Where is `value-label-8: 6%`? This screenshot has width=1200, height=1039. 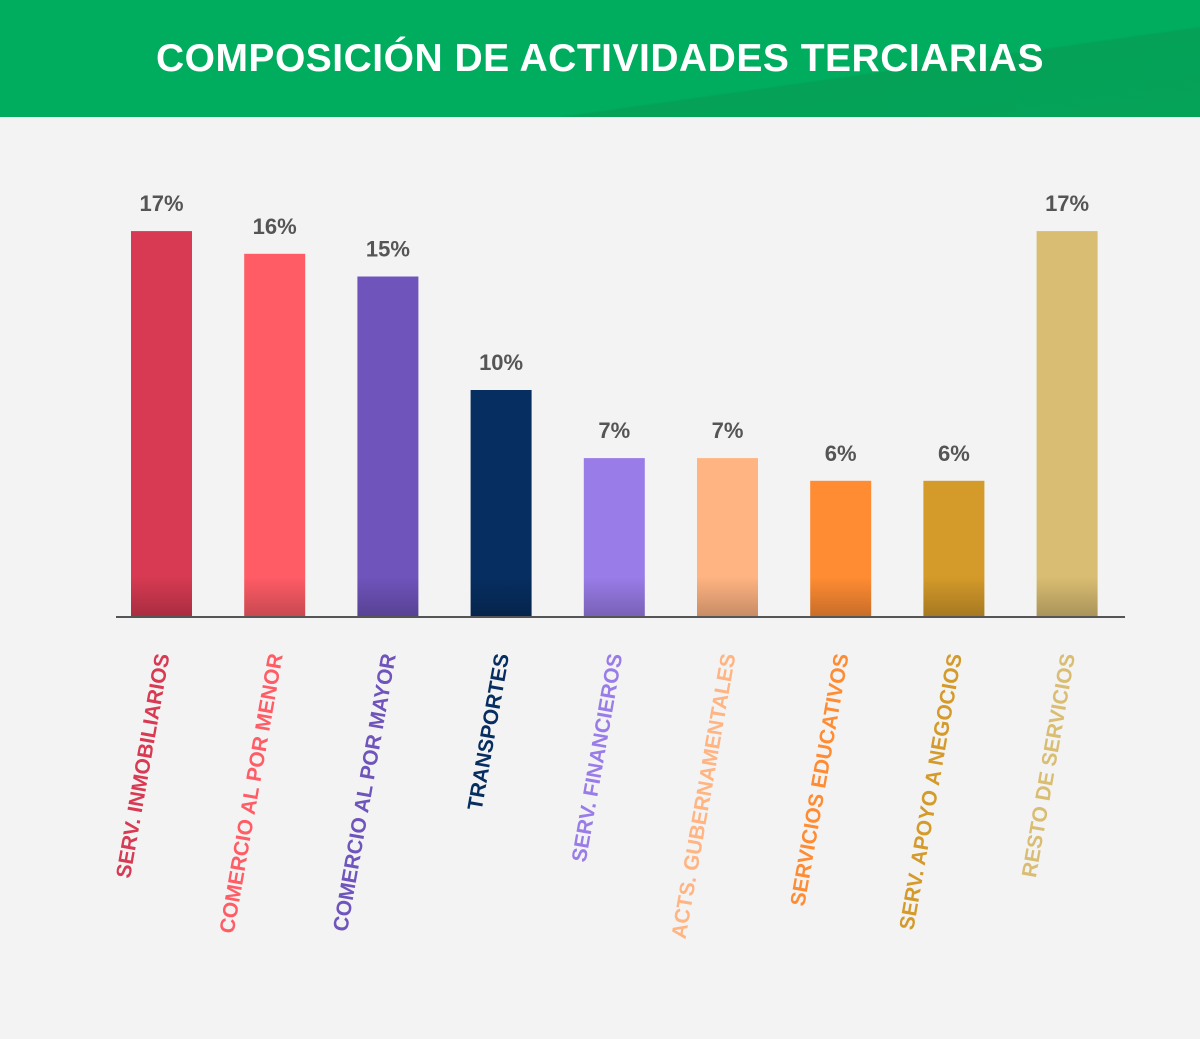 value-label-8: 6% is located at coordinates (954, 453).